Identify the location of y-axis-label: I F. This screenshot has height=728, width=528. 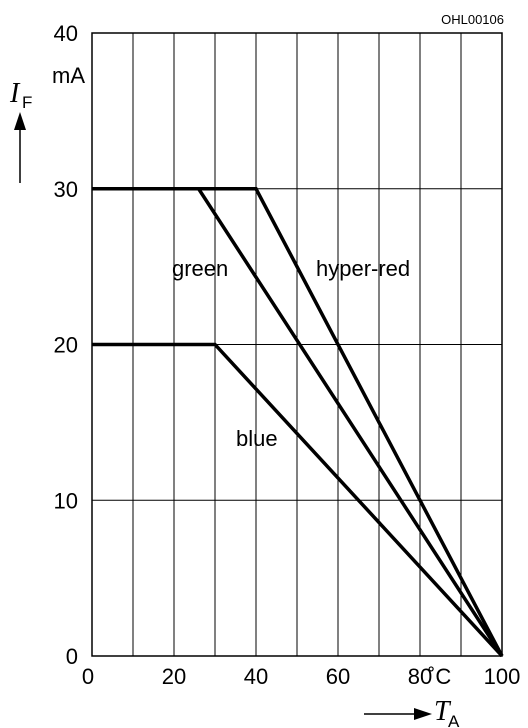
(20, 95).